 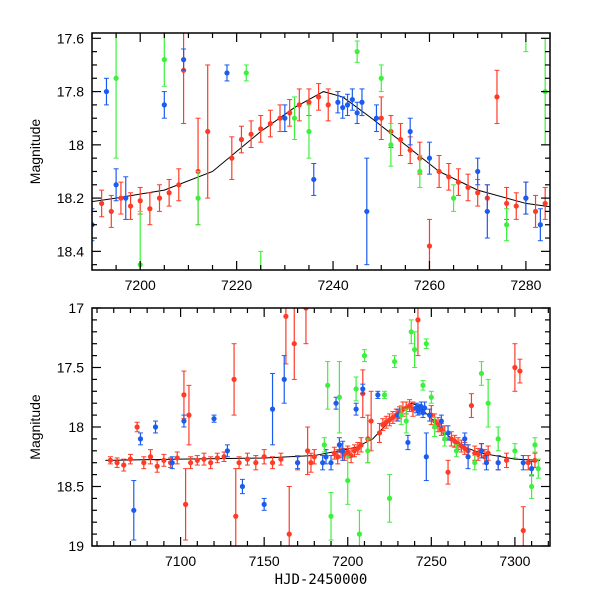 What do you see at coordinates (429, 285) in the screenshot?
I see `x-tick-label: 7260` at bounding box center [429, 285].